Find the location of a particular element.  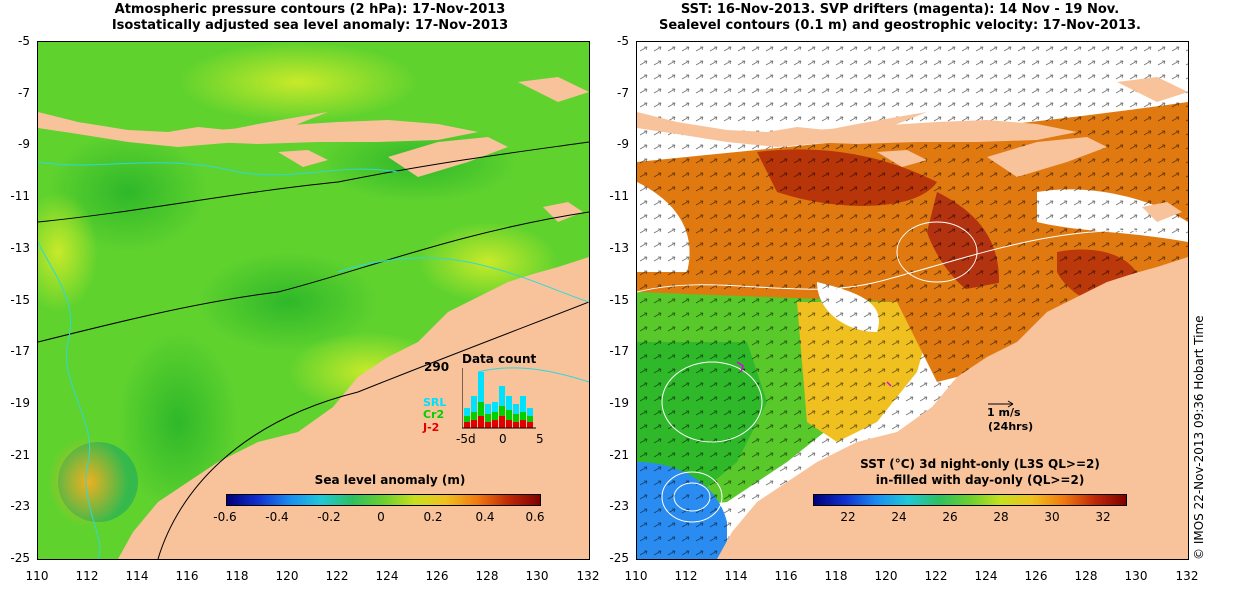

colorbar-tick: 0 is located at coordinates (381, 517).